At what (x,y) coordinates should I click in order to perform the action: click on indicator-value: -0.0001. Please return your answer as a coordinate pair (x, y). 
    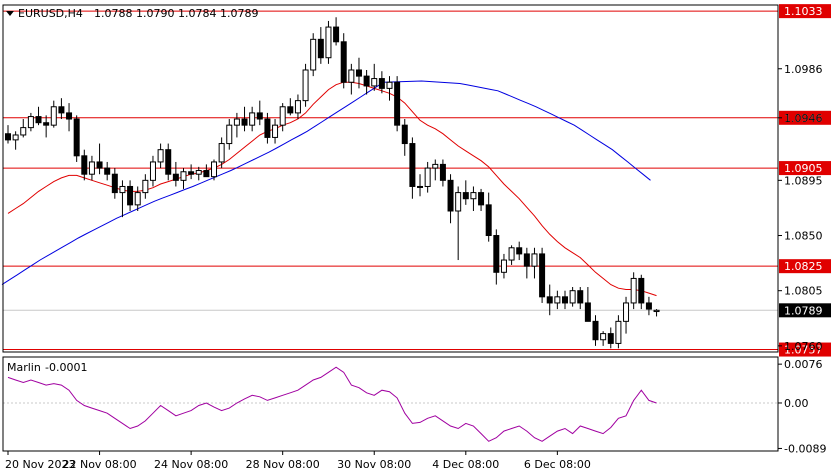
    Looking at the image, I should click on (66, 367).